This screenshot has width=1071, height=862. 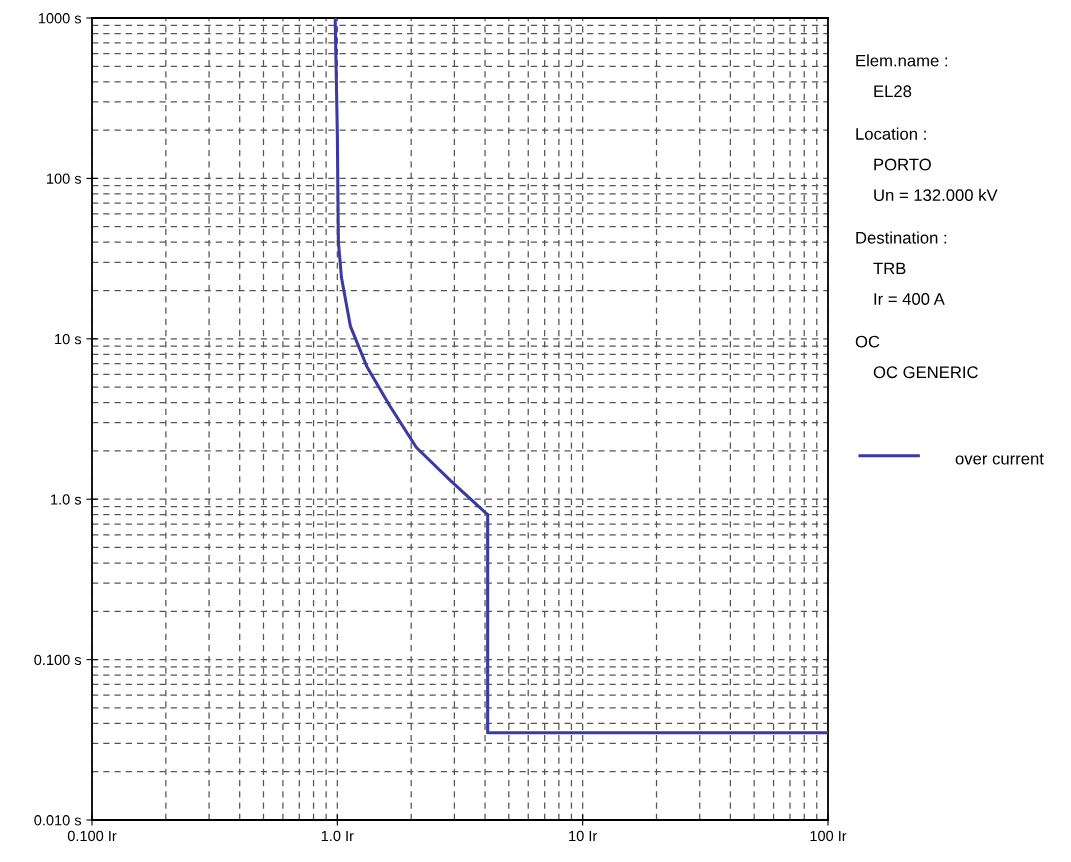 I want to click on text: OC, so click(x=867, y=341).